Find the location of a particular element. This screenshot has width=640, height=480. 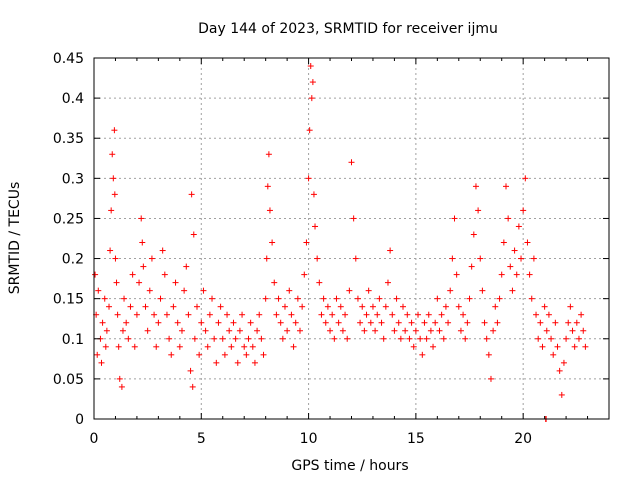

y-tick-label: 0.1 is located at coordinates (73, 340).